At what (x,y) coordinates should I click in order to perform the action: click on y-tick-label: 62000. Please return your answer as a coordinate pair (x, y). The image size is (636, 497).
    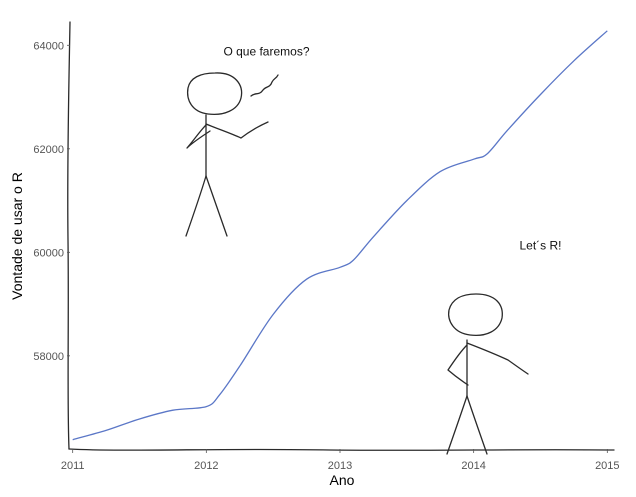
    Looking at the image, I should click on (48, 150).